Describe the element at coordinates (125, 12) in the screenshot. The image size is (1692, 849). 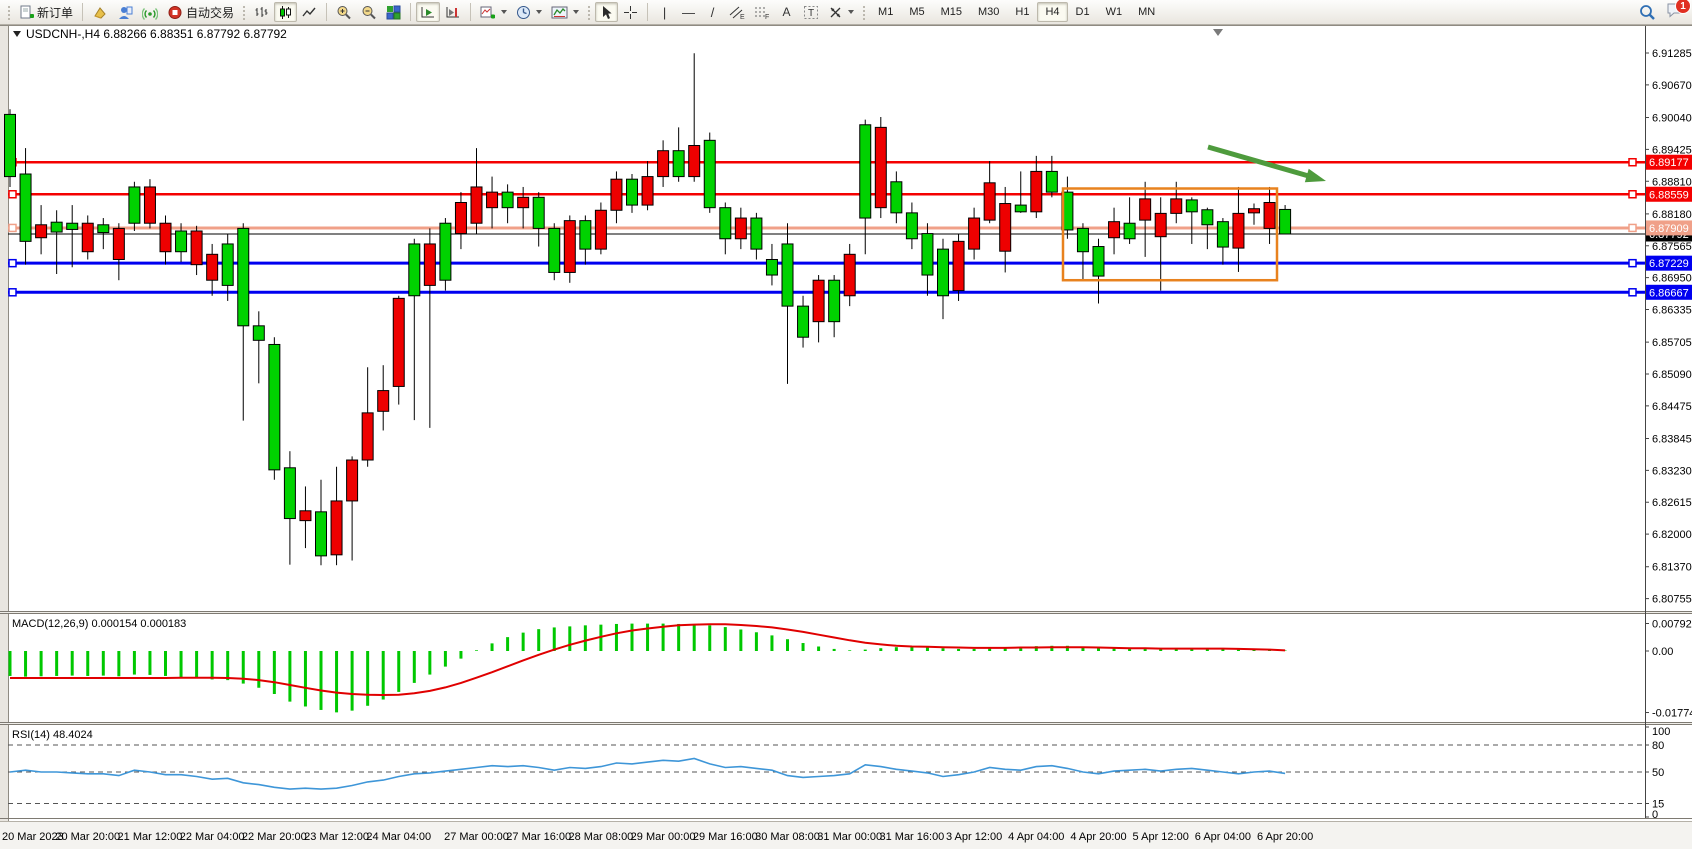
I see `community-button` at that location.